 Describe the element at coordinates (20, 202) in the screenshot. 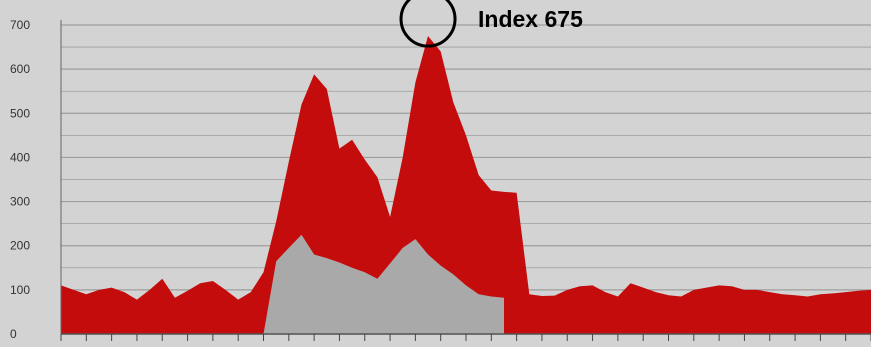

I see `y-tick-label: 300` at that location.